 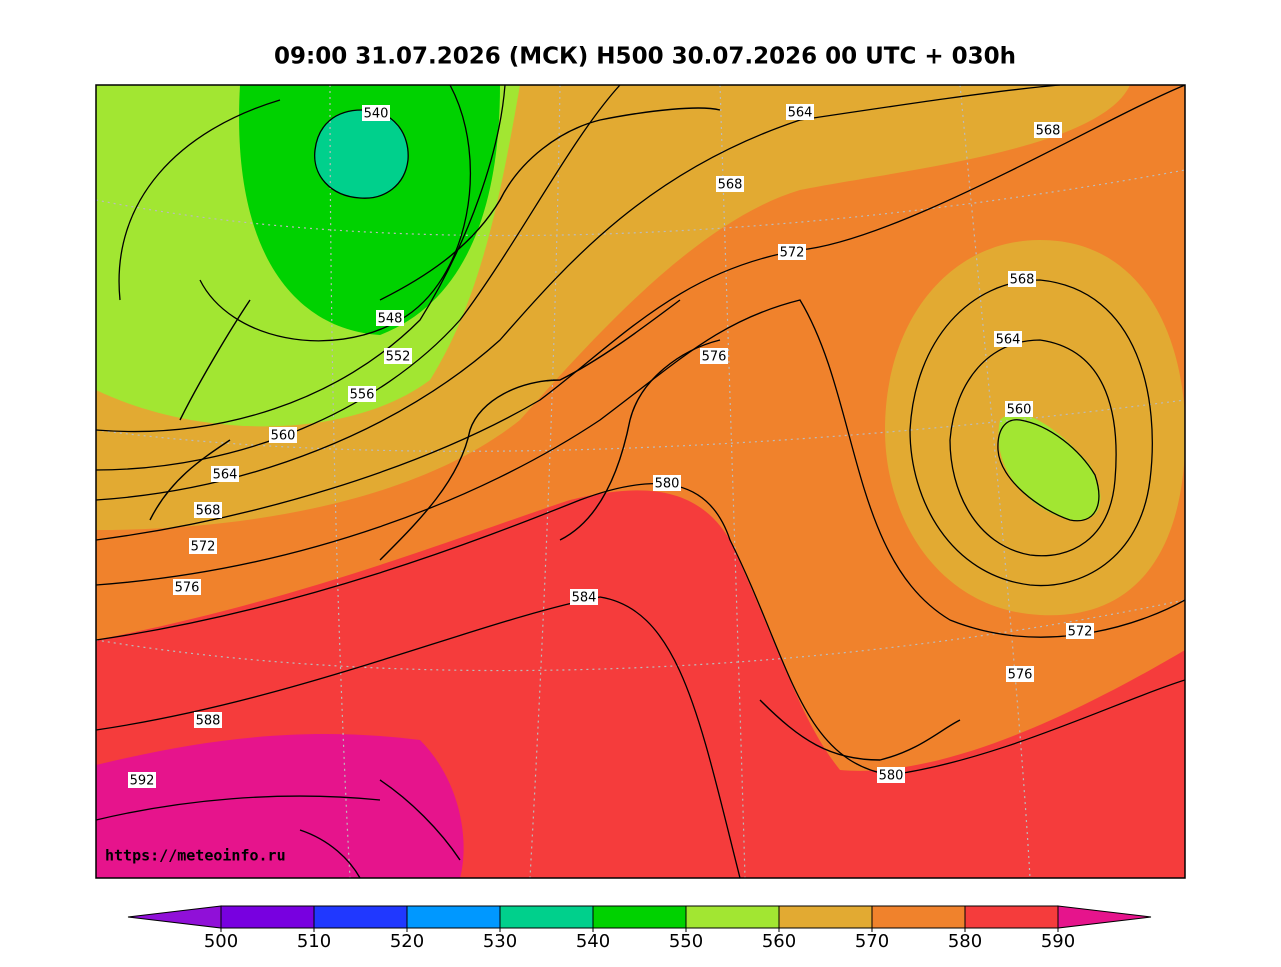 What do you see at coordinates (593, 941) in the screenshot?
I see `colorbar-tick-label: 540` at bounding box center [593, 941].